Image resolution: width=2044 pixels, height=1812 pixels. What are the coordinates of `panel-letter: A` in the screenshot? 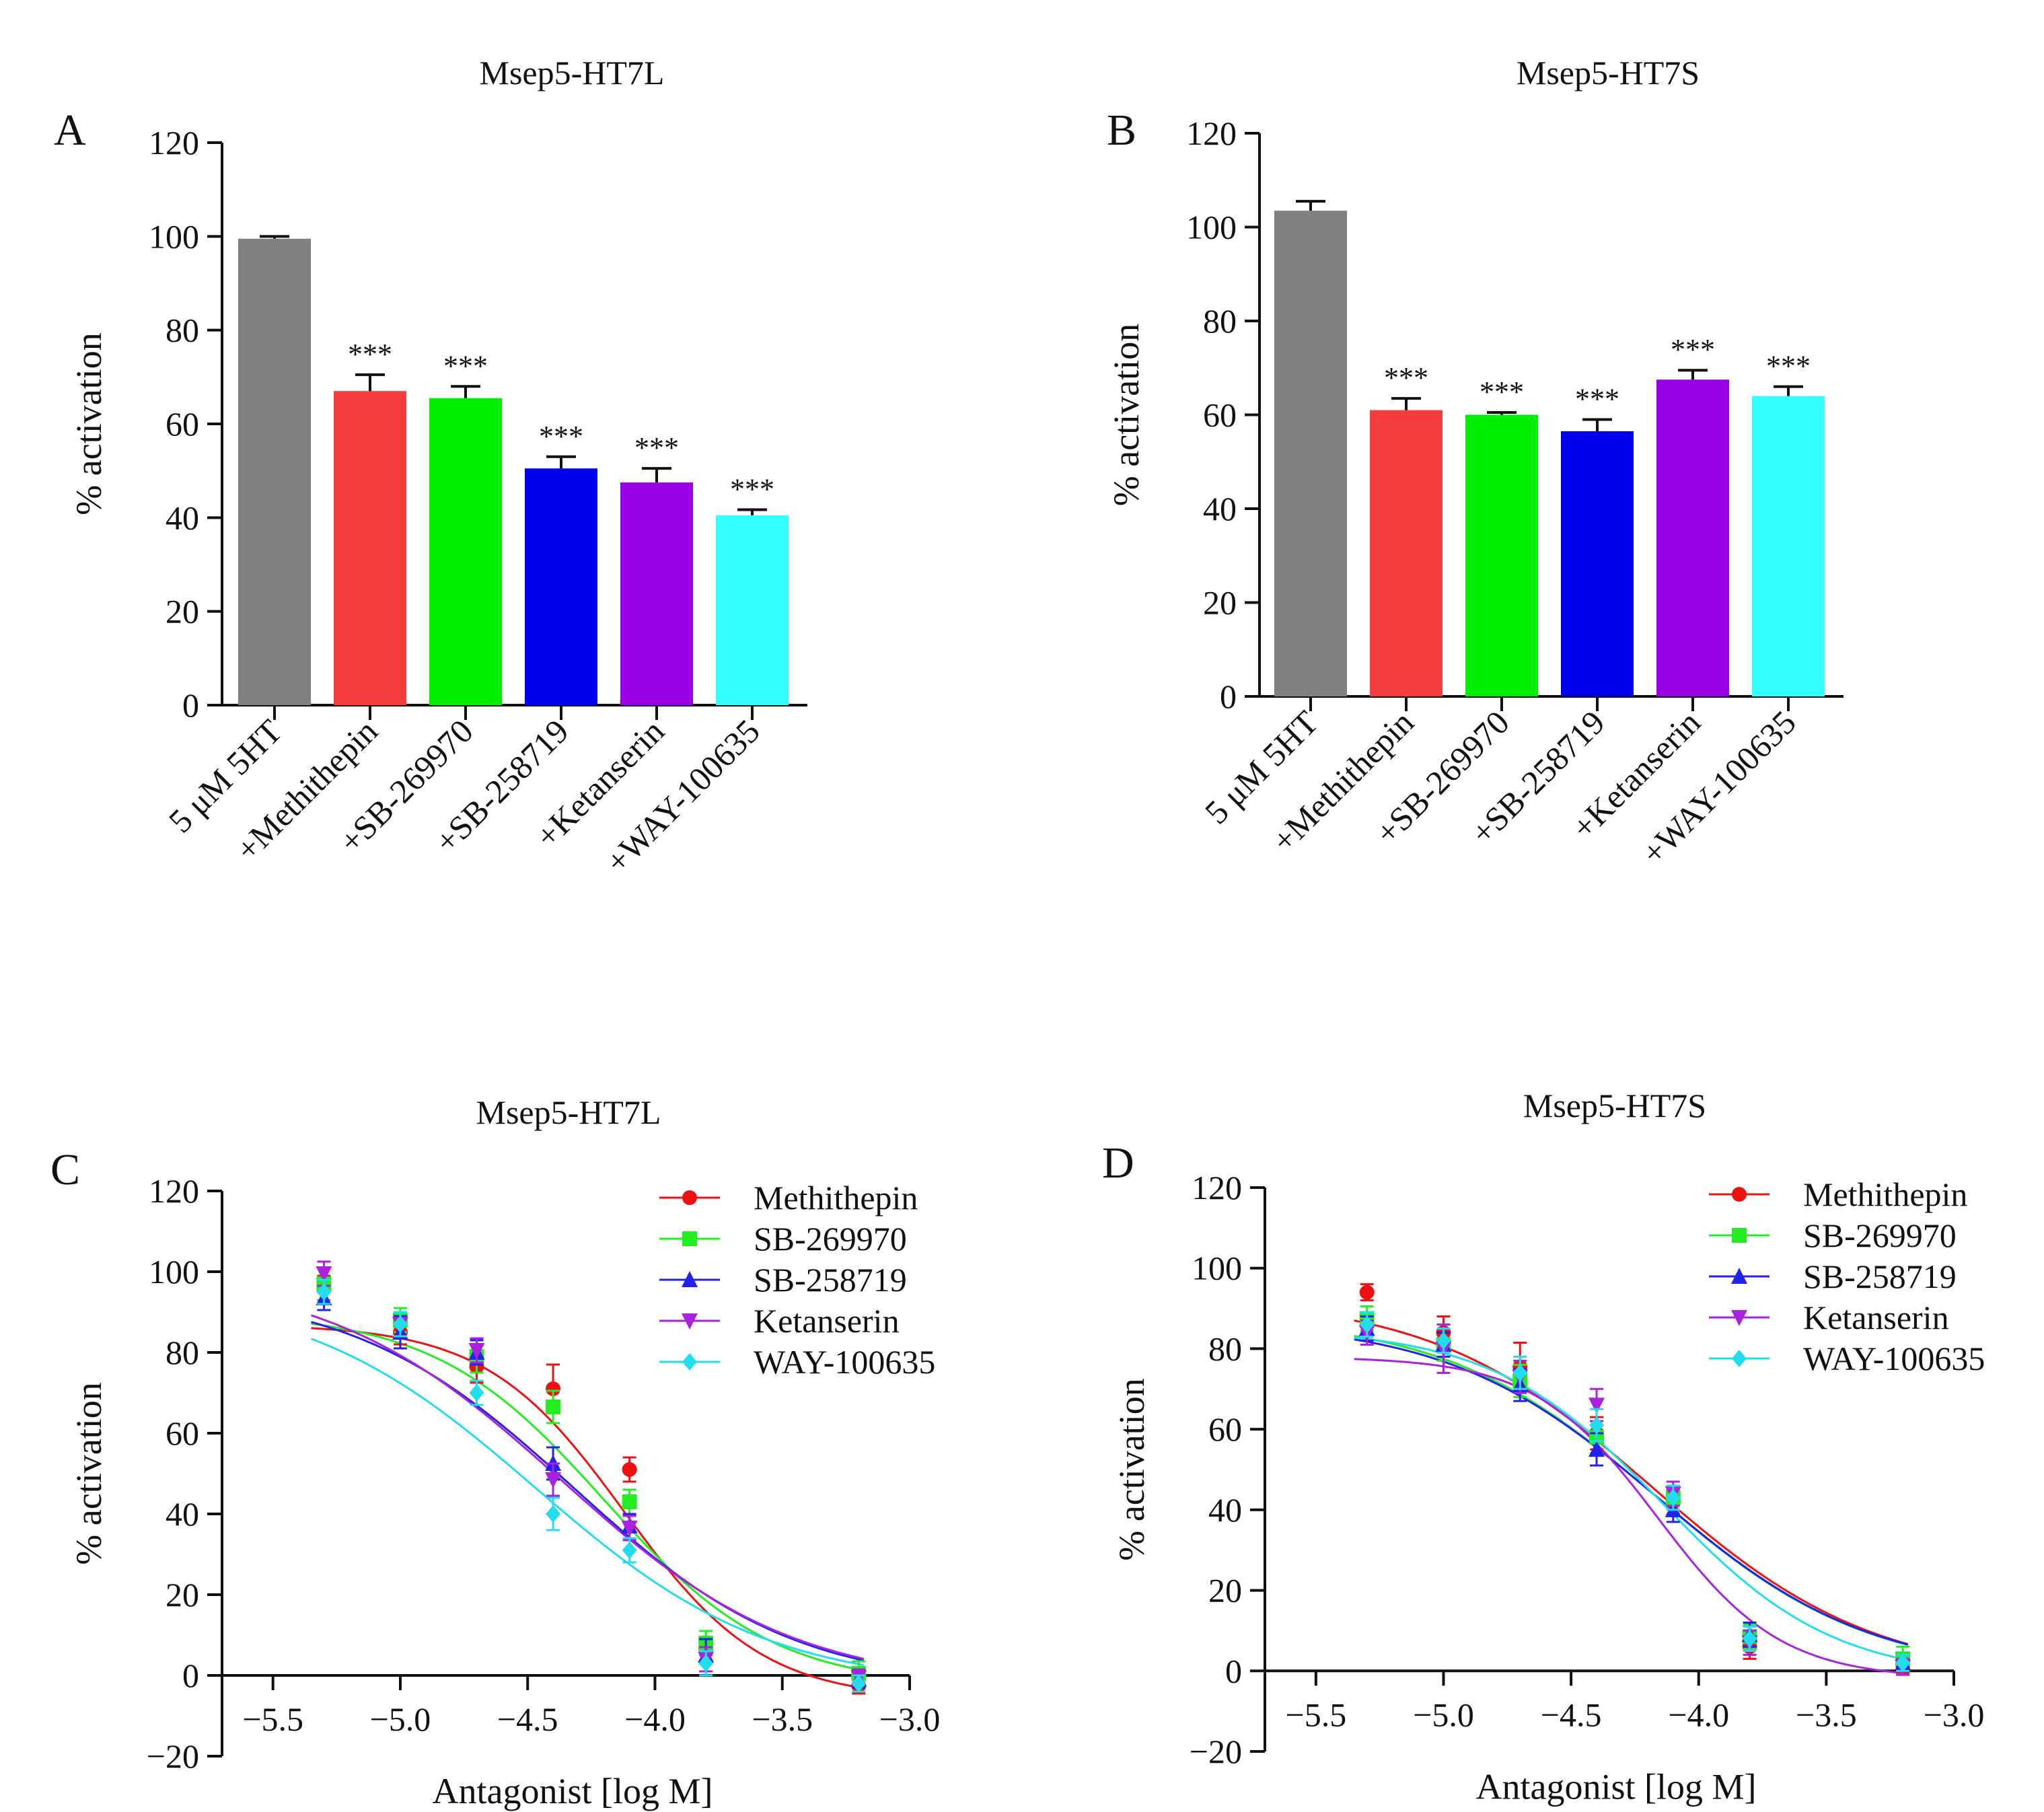 It's located at (70, 130).